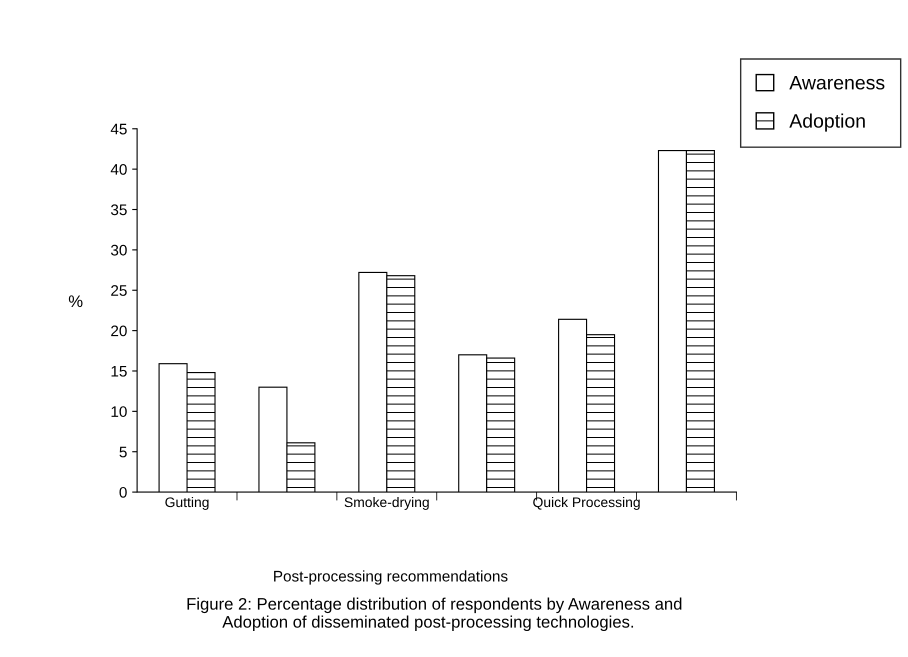 This screenshot has width=908, height=657. What do you see at coordinates (187, 503) in the screenshot?
I see `x-tick-label: Gutting` at bounding box center [187, 503].